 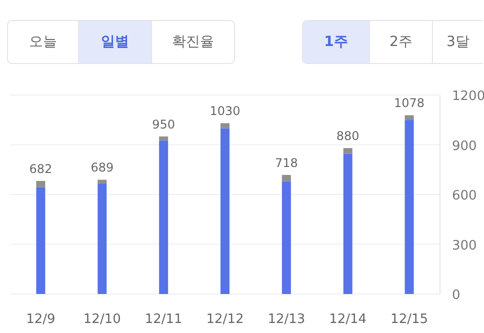 I want to click on x-tick-label: 12/14, so click(x=348, y=319).